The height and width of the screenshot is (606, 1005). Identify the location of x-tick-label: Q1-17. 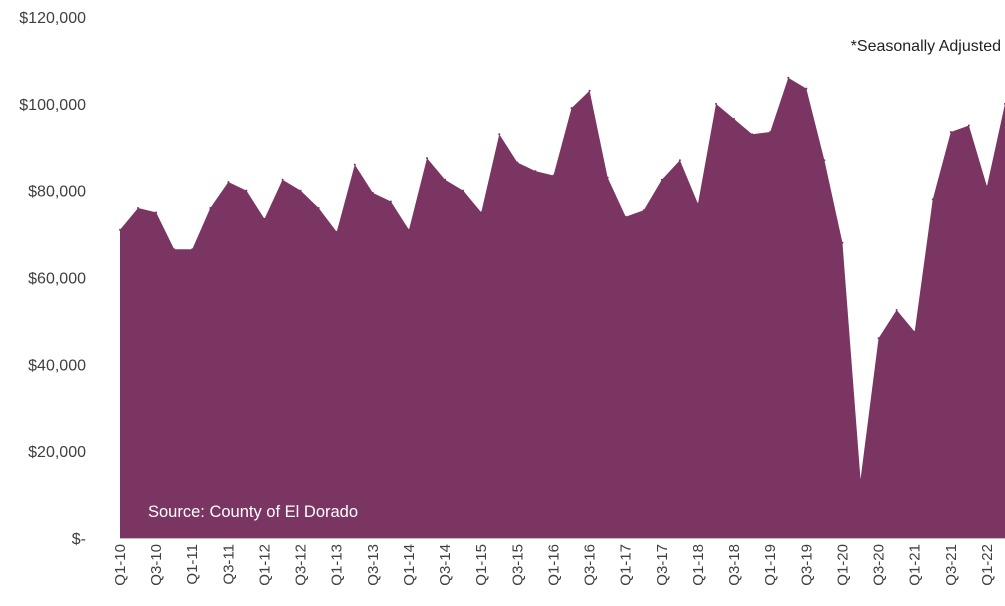
(626, 565).